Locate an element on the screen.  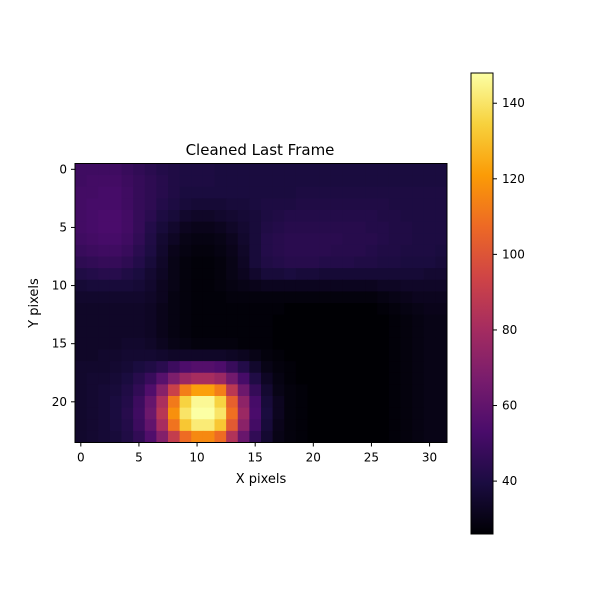
y-tick-label: 5 is located at coordinates (63, 227).